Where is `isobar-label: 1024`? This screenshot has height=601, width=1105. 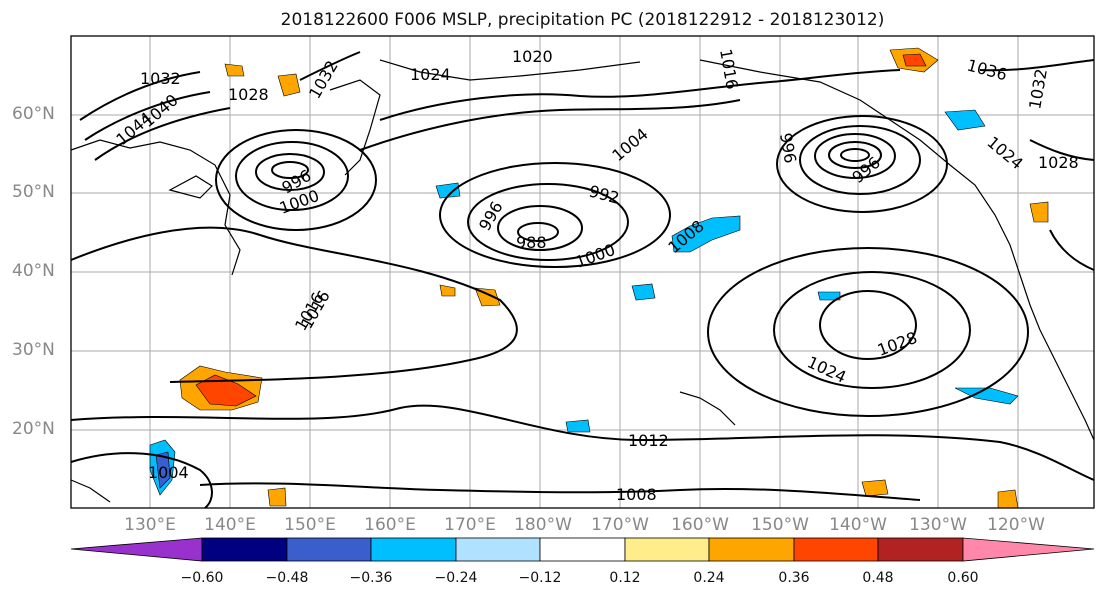 isobar-label: 1024 is located at coordinates (430, 74).